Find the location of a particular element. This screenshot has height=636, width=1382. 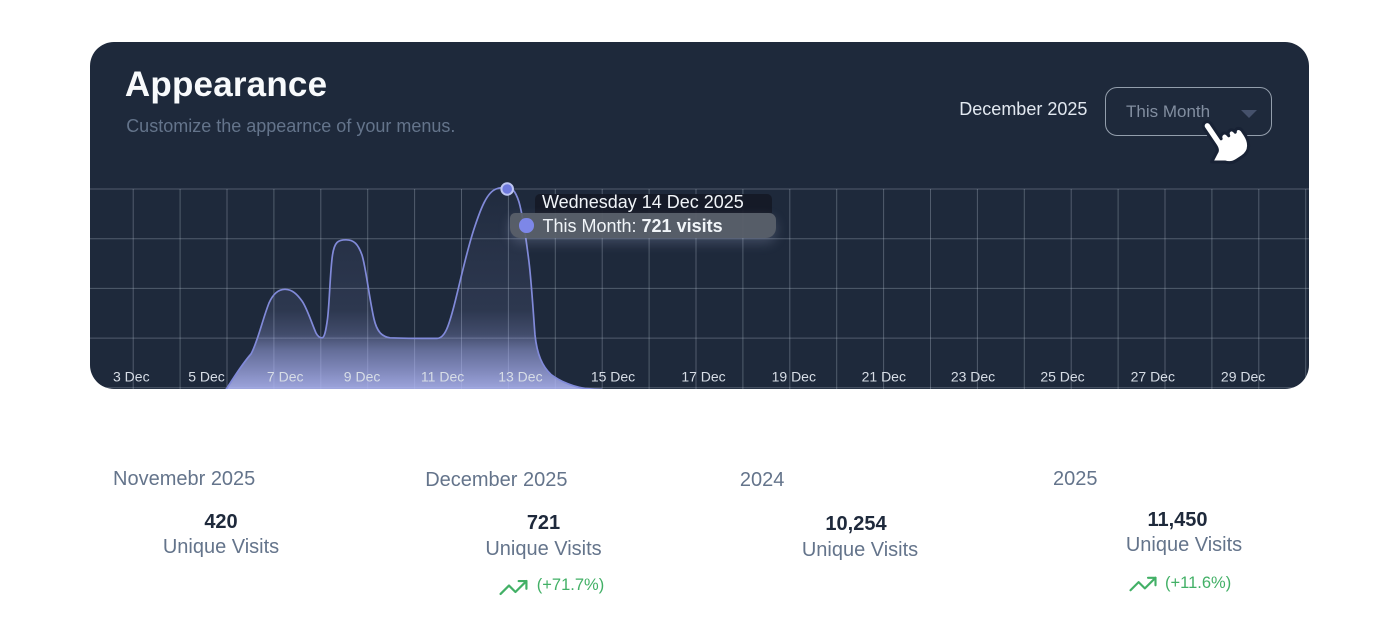

svg-text: 21 Dec is located at coordinates (884, 377).